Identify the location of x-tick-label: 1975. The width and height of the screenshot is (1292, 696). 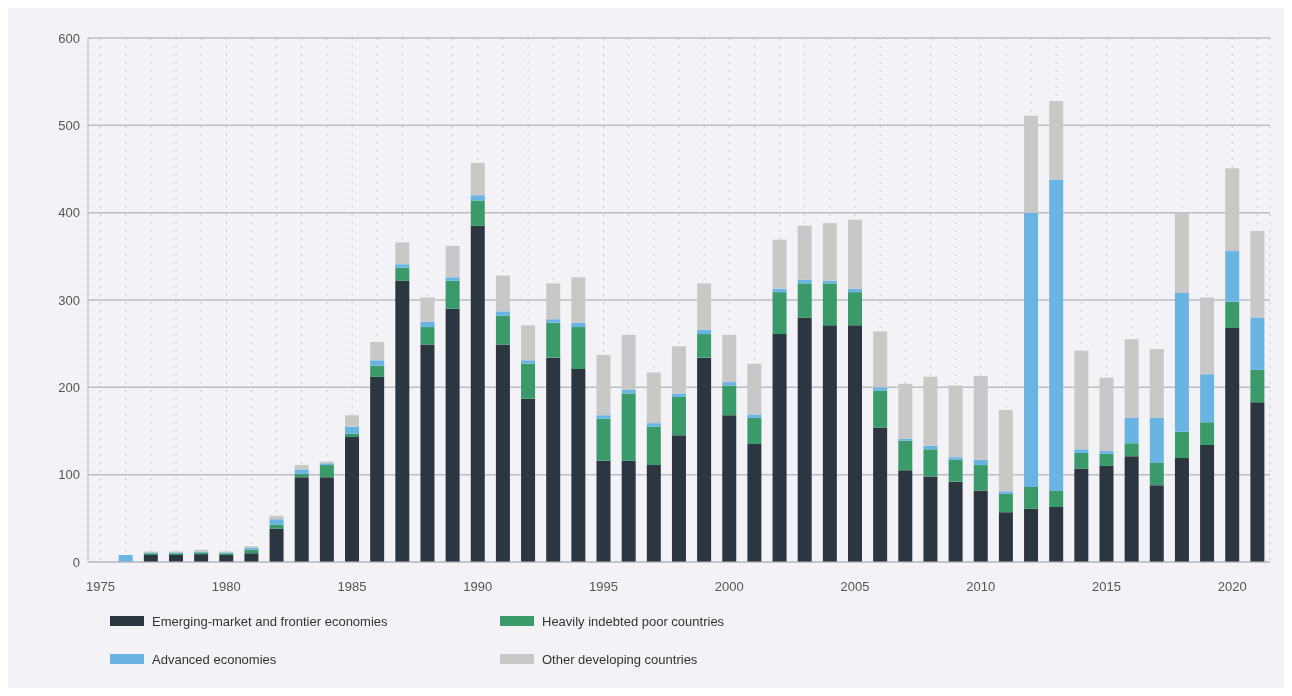
(101, 587).